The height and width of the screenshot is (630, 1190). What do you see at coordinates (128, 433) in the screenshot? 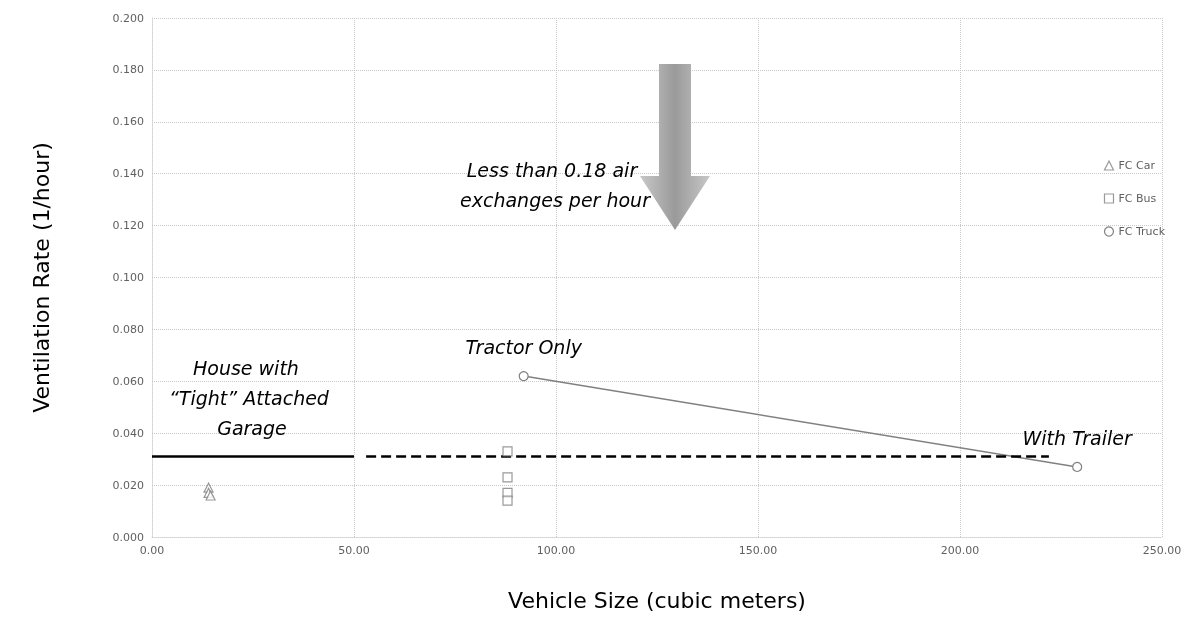
I see `y-tick-label: 0.040` at bounding box center [128, 433].